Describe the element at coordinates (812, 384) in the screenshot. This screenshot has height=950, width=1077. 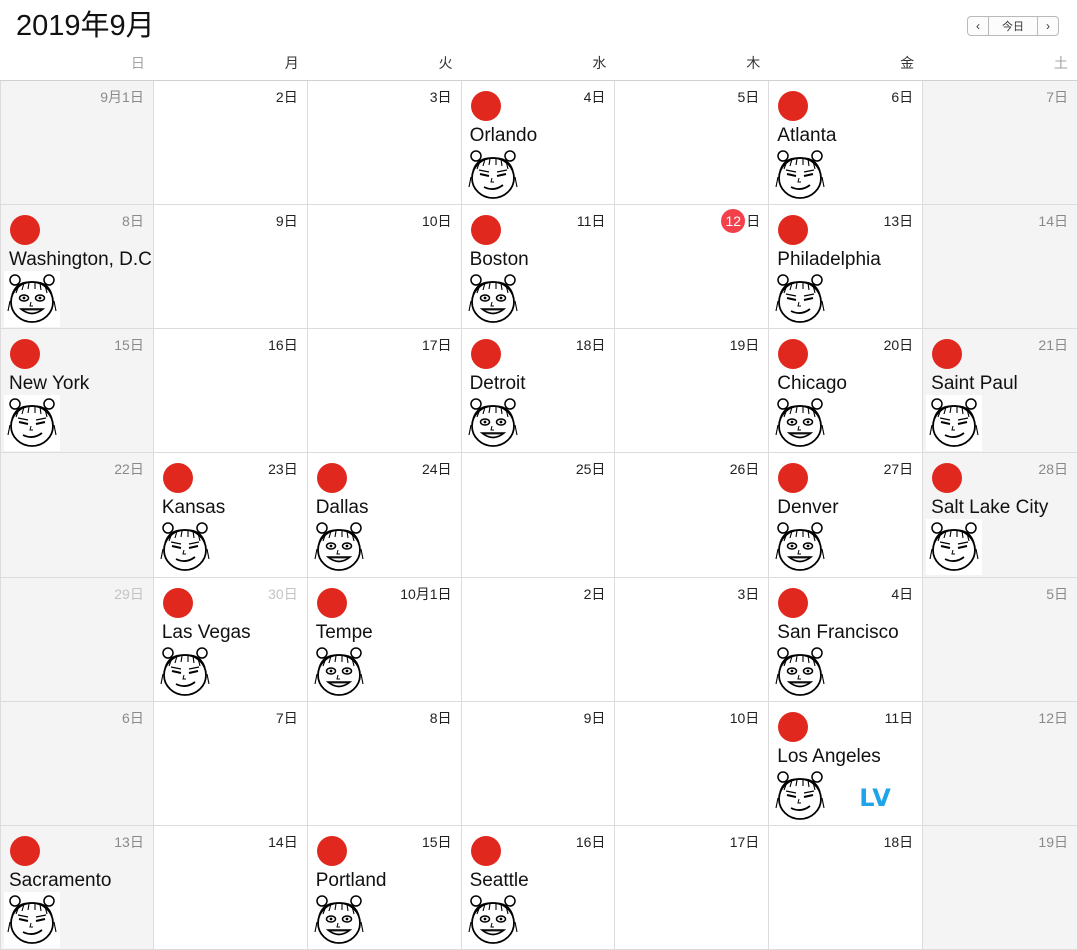
I see `event-city-label: Chicago` at that location.